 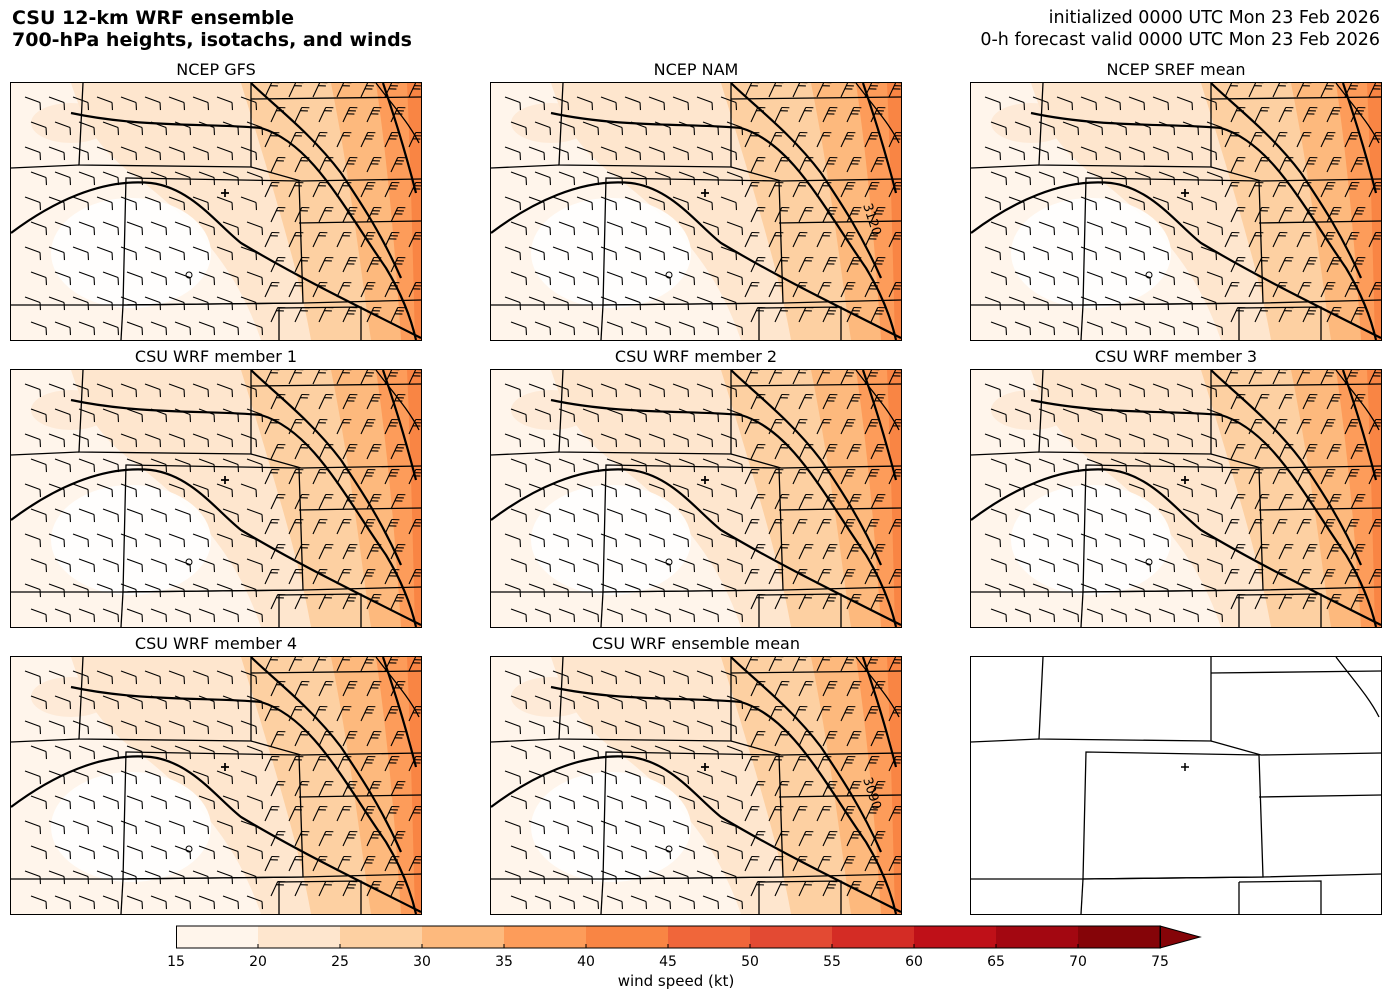 What do you see at coordinates (216, 211) in the screenshot?
I see `map-svg` at bounding box center [216, 211].